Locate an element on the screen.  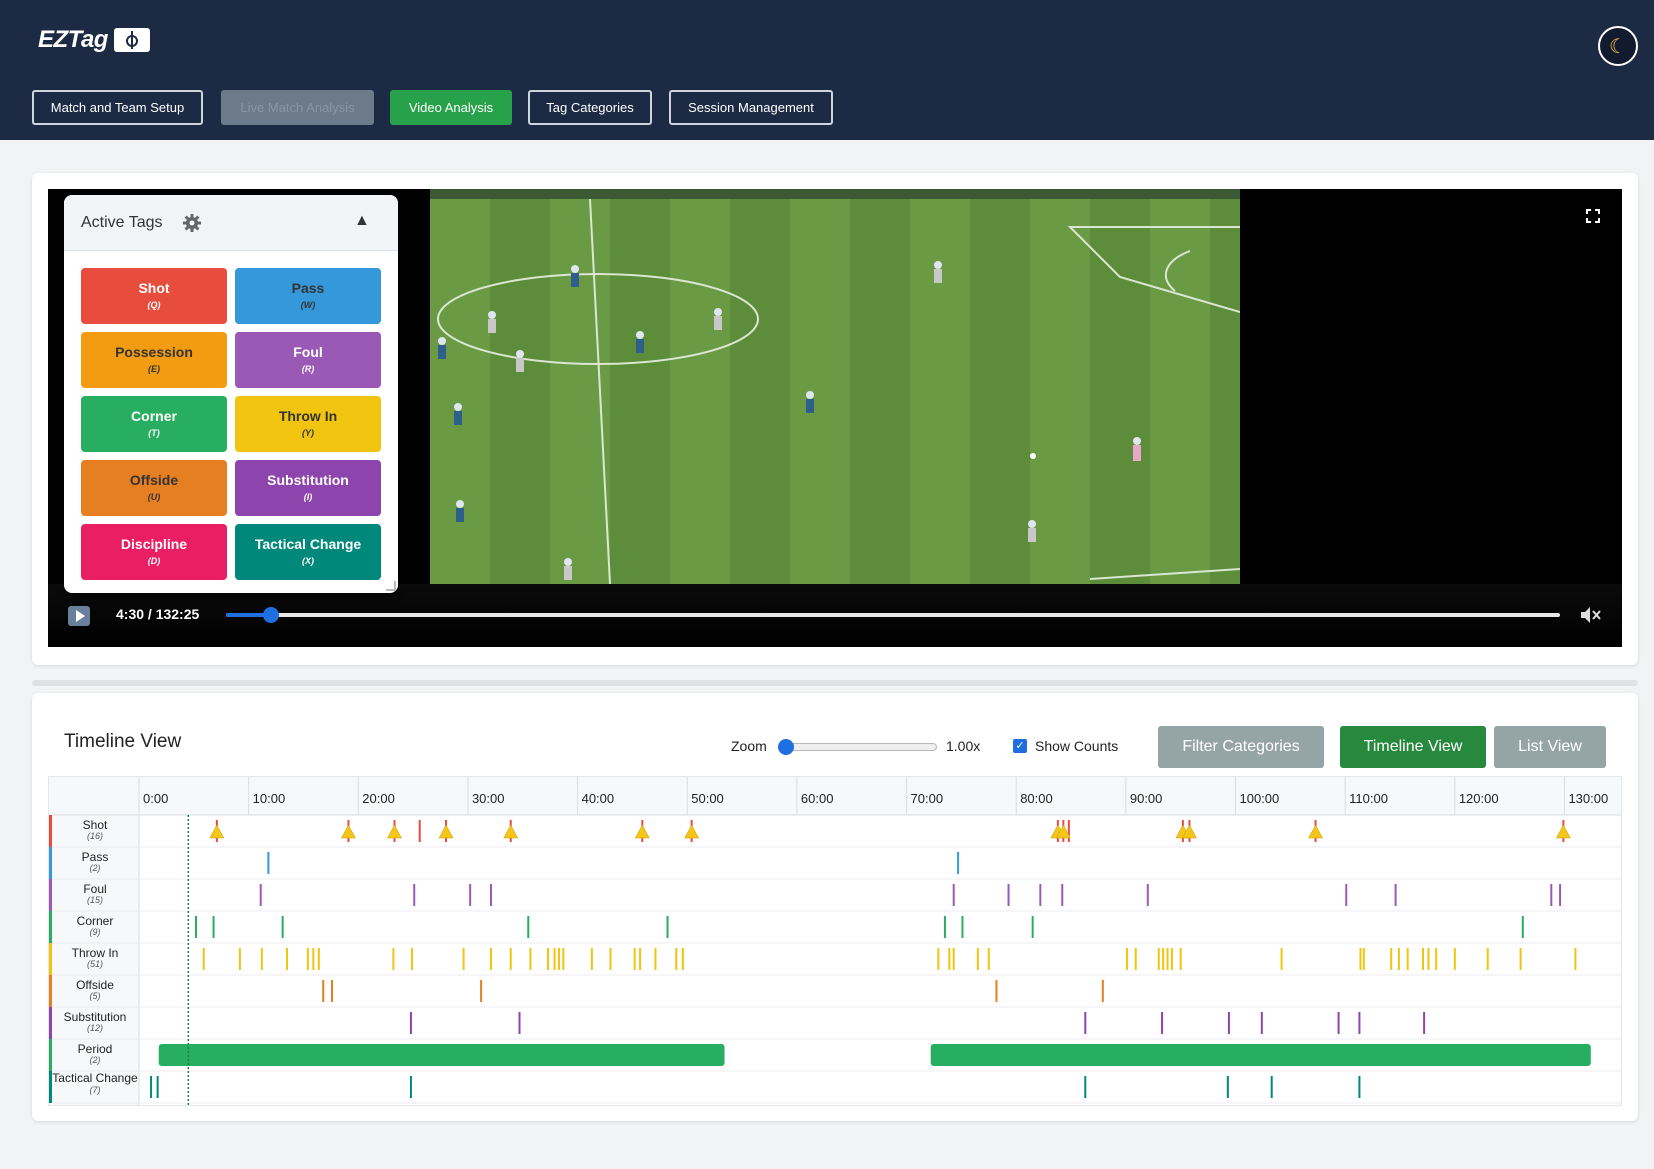
show-counts-label: Show Counts is located at coordinates (1077, 746).